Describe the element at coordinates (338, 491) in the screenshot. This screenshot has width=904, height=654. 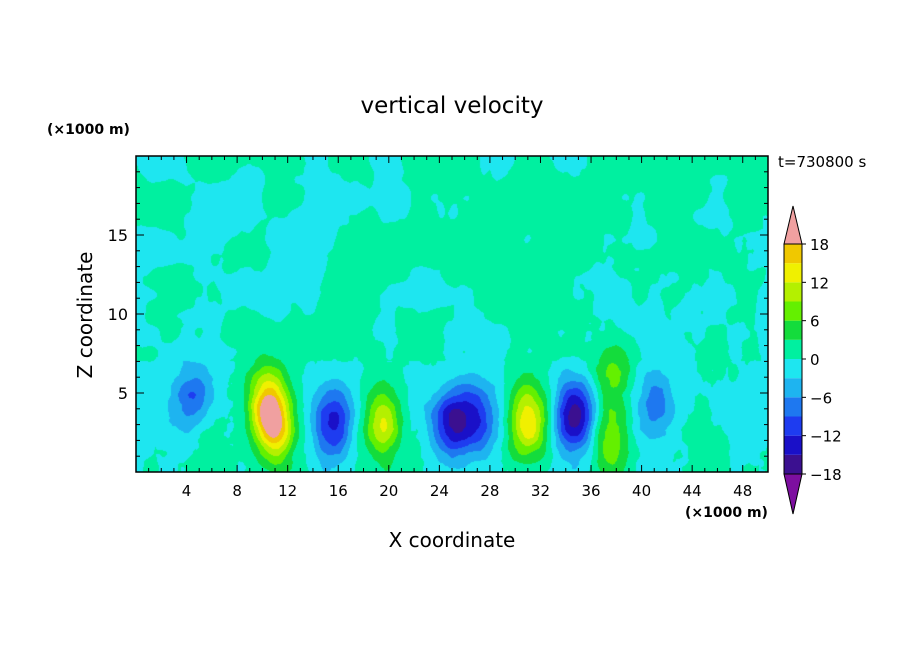
I see `x-tick-label: 16` at that location.